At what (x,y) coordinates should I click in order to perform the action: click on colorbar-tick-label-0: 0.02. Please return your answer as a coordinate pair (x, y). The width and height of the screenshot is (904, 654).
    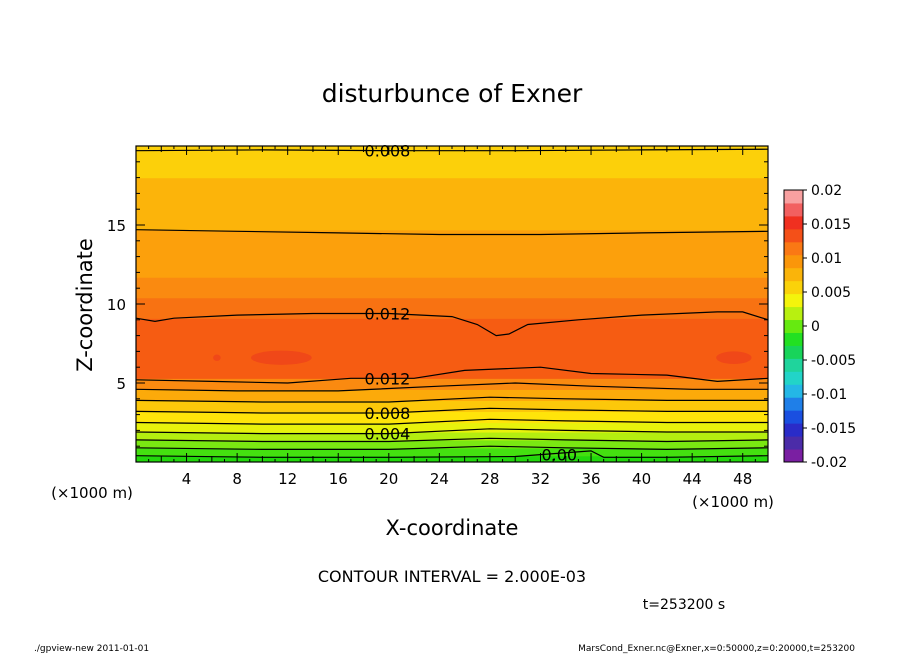
    Looking at the image, I should click on (826, 191).